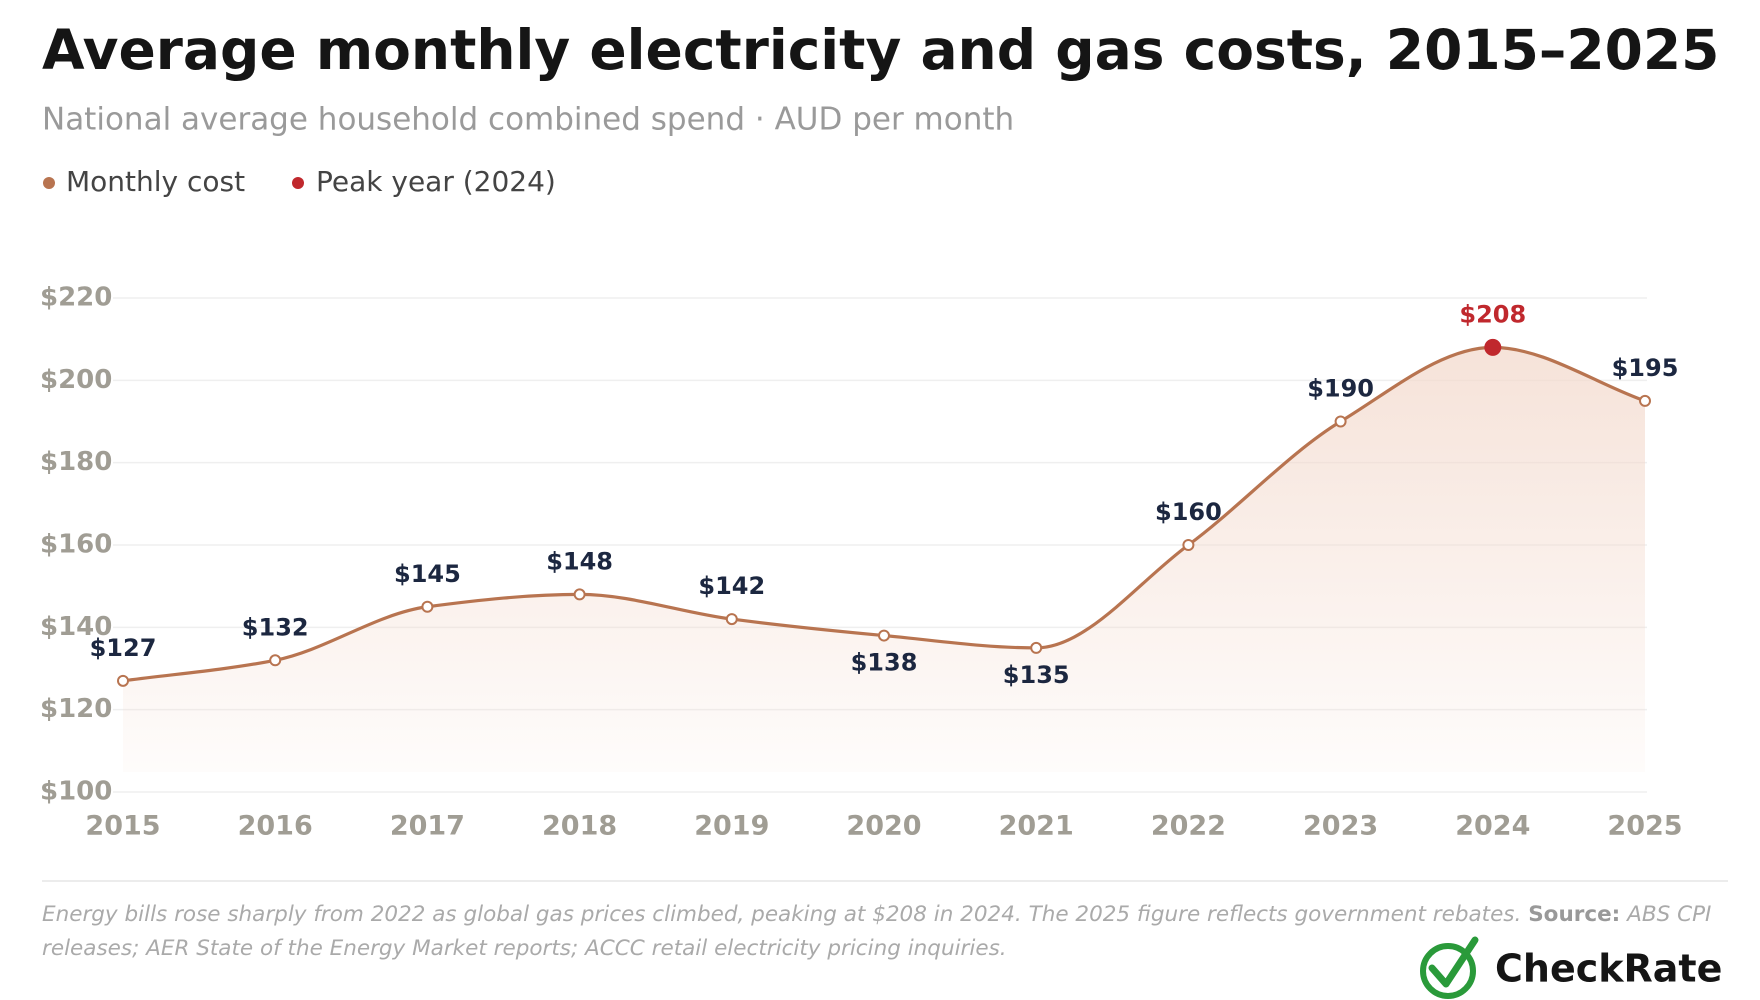 This screenshot has height=1000, width=1760. What do you see at coordinates (1608, 969) in the screenshot?
I see `logo-text: CheckRate` at bounding box center [1608, 969].